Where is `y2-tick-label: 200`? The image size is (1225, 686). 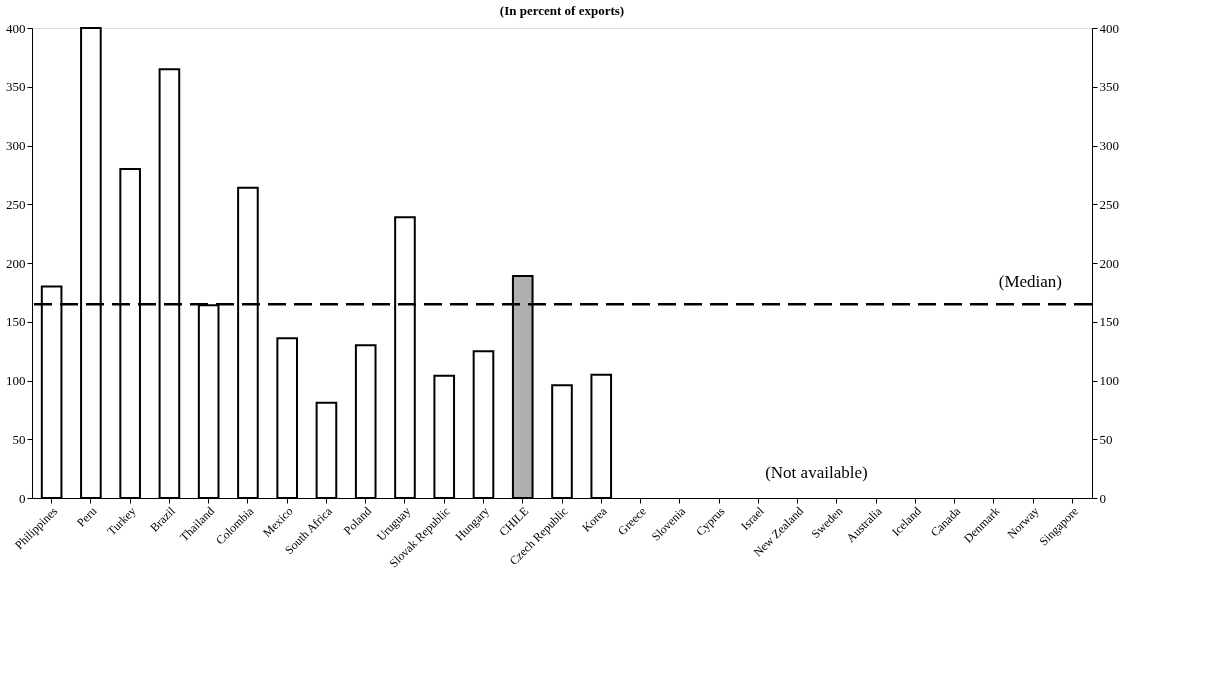 y2-tick-label: 200 is located at coordinates (1109, 263).